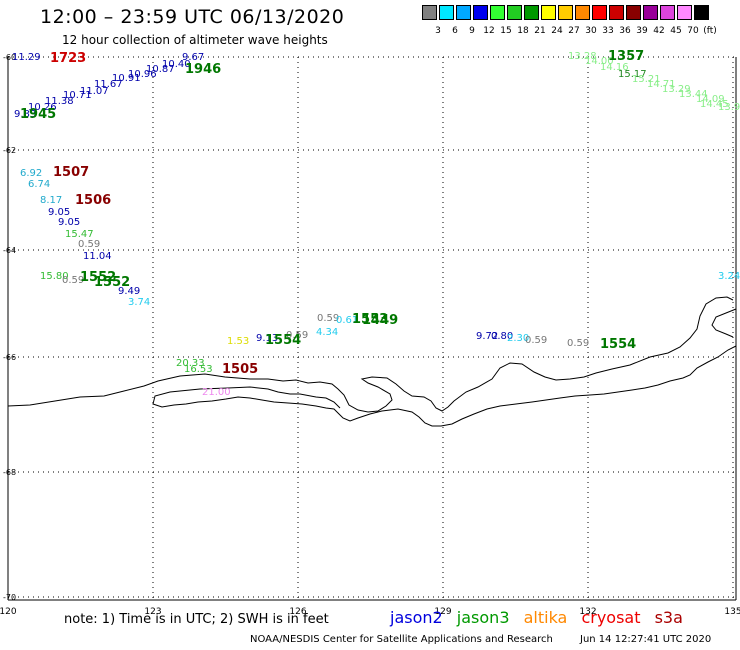 The image size is (740, 650). Describe the element at coordinates (9, 250) in the screenshot. I see `latitude-label: -64` at that location.